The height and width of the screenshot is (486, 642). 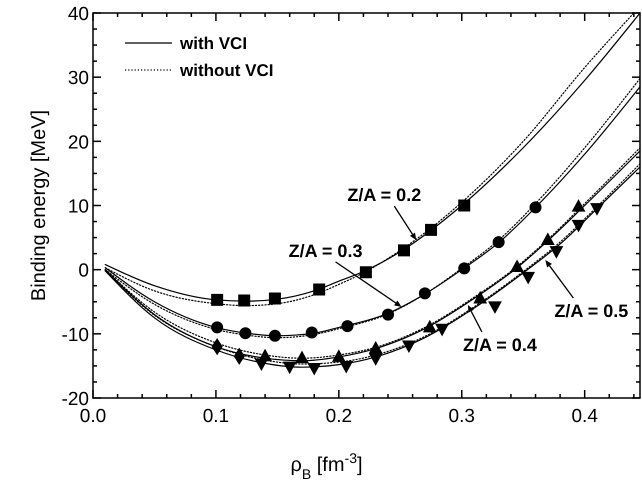 What do you see at coordinates (78, 207) in the screenshot?
I see `y-tick-label: 10` at bounding box center [78, 207].